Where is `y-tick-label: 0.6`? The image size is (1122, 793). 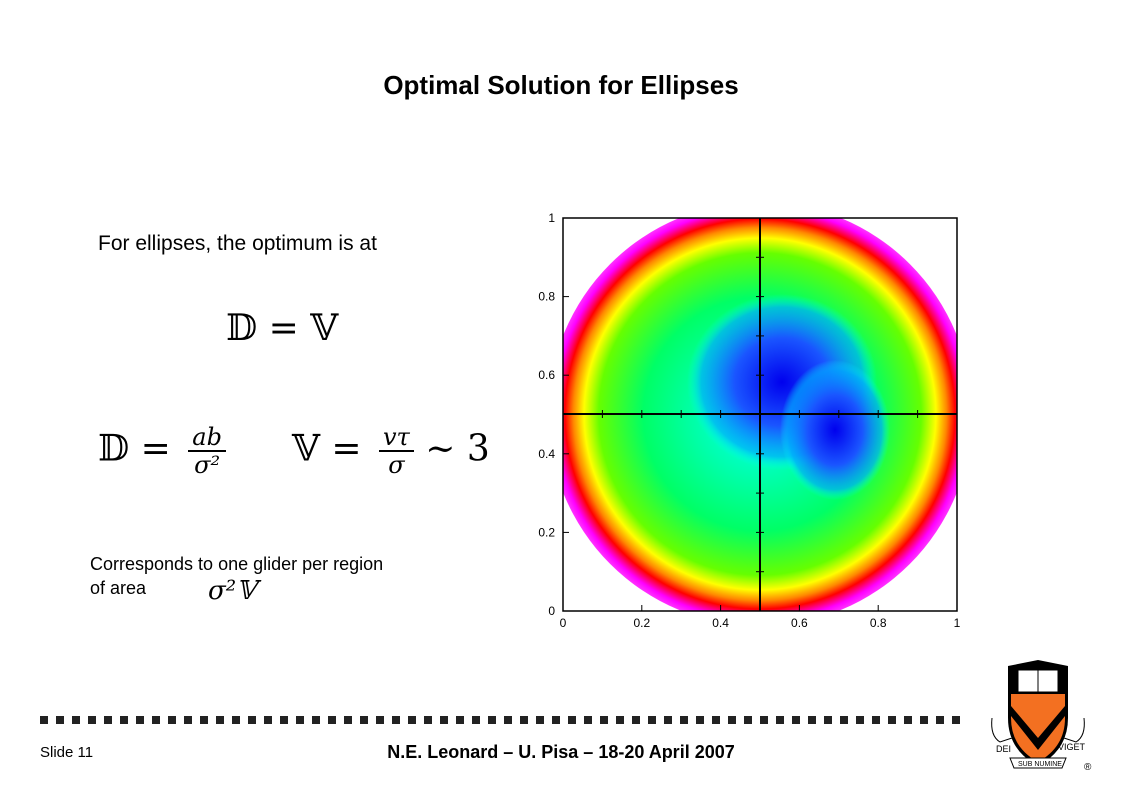 y-tick-label: 0.6 is located at coordinates (546, 375).